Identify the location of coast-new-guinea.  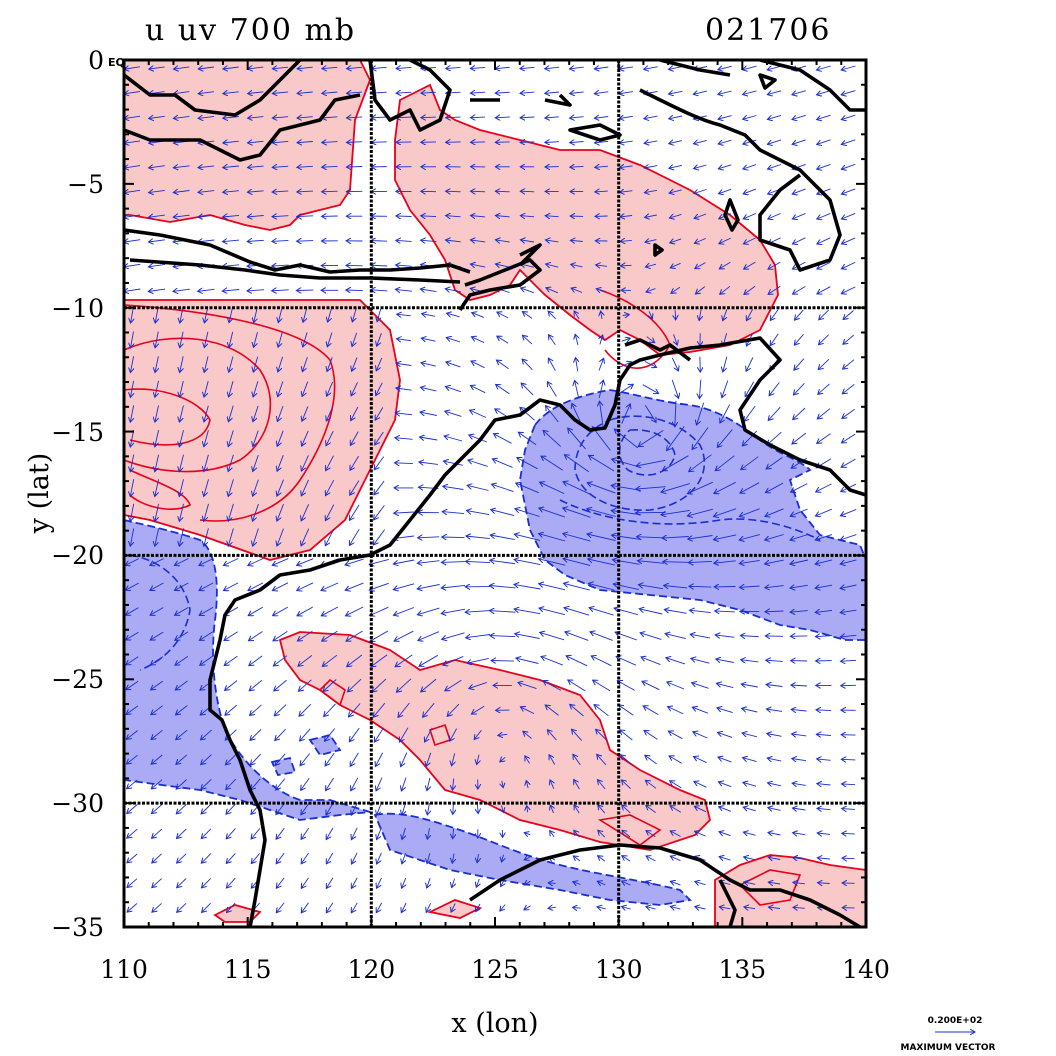
(752, 166).